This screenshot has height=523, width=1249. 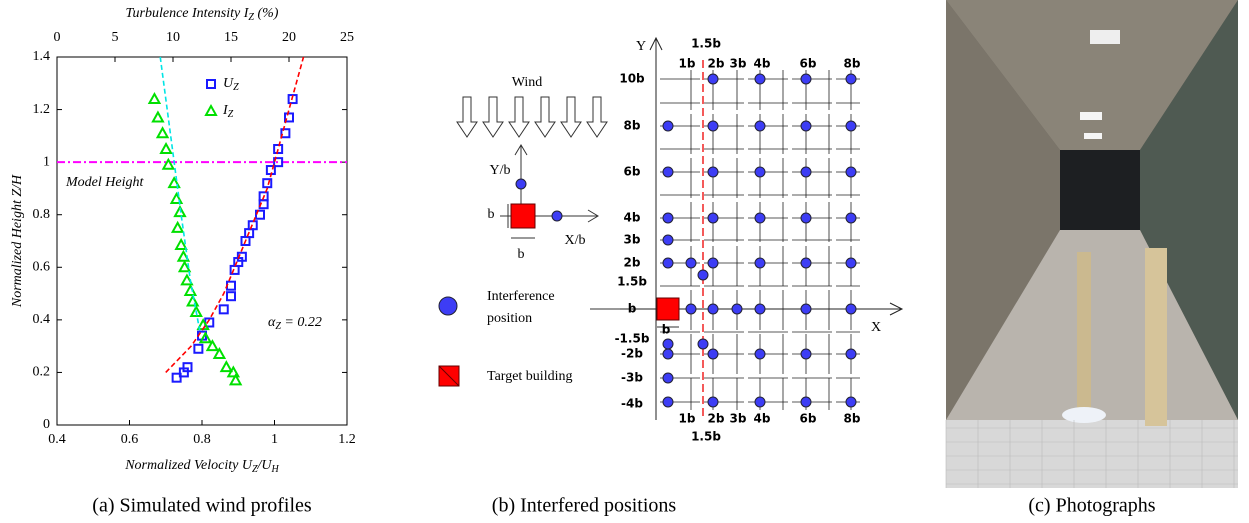 What do you see at coordinates (632, 263) in the screenshot?
I see `row-label: 2b` at bounding box center [632, 263].